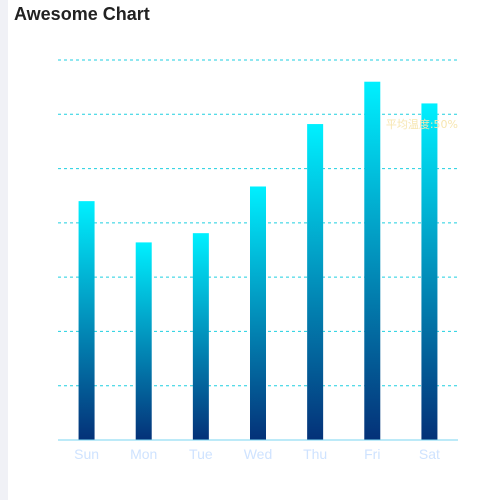 The height and width of the screenshot is (500, 500). What do you see at coordinates (200, 336) in the screenshot?
I see `bar-tue` at bounding box center [200, 336].